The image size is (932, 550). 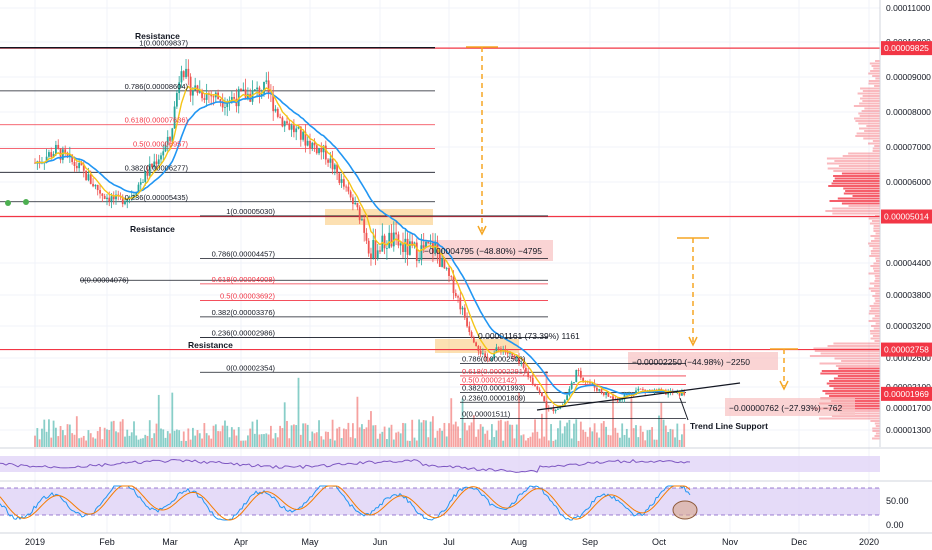 I want to click on time-tick: 2020, so click(x=869, y=542).